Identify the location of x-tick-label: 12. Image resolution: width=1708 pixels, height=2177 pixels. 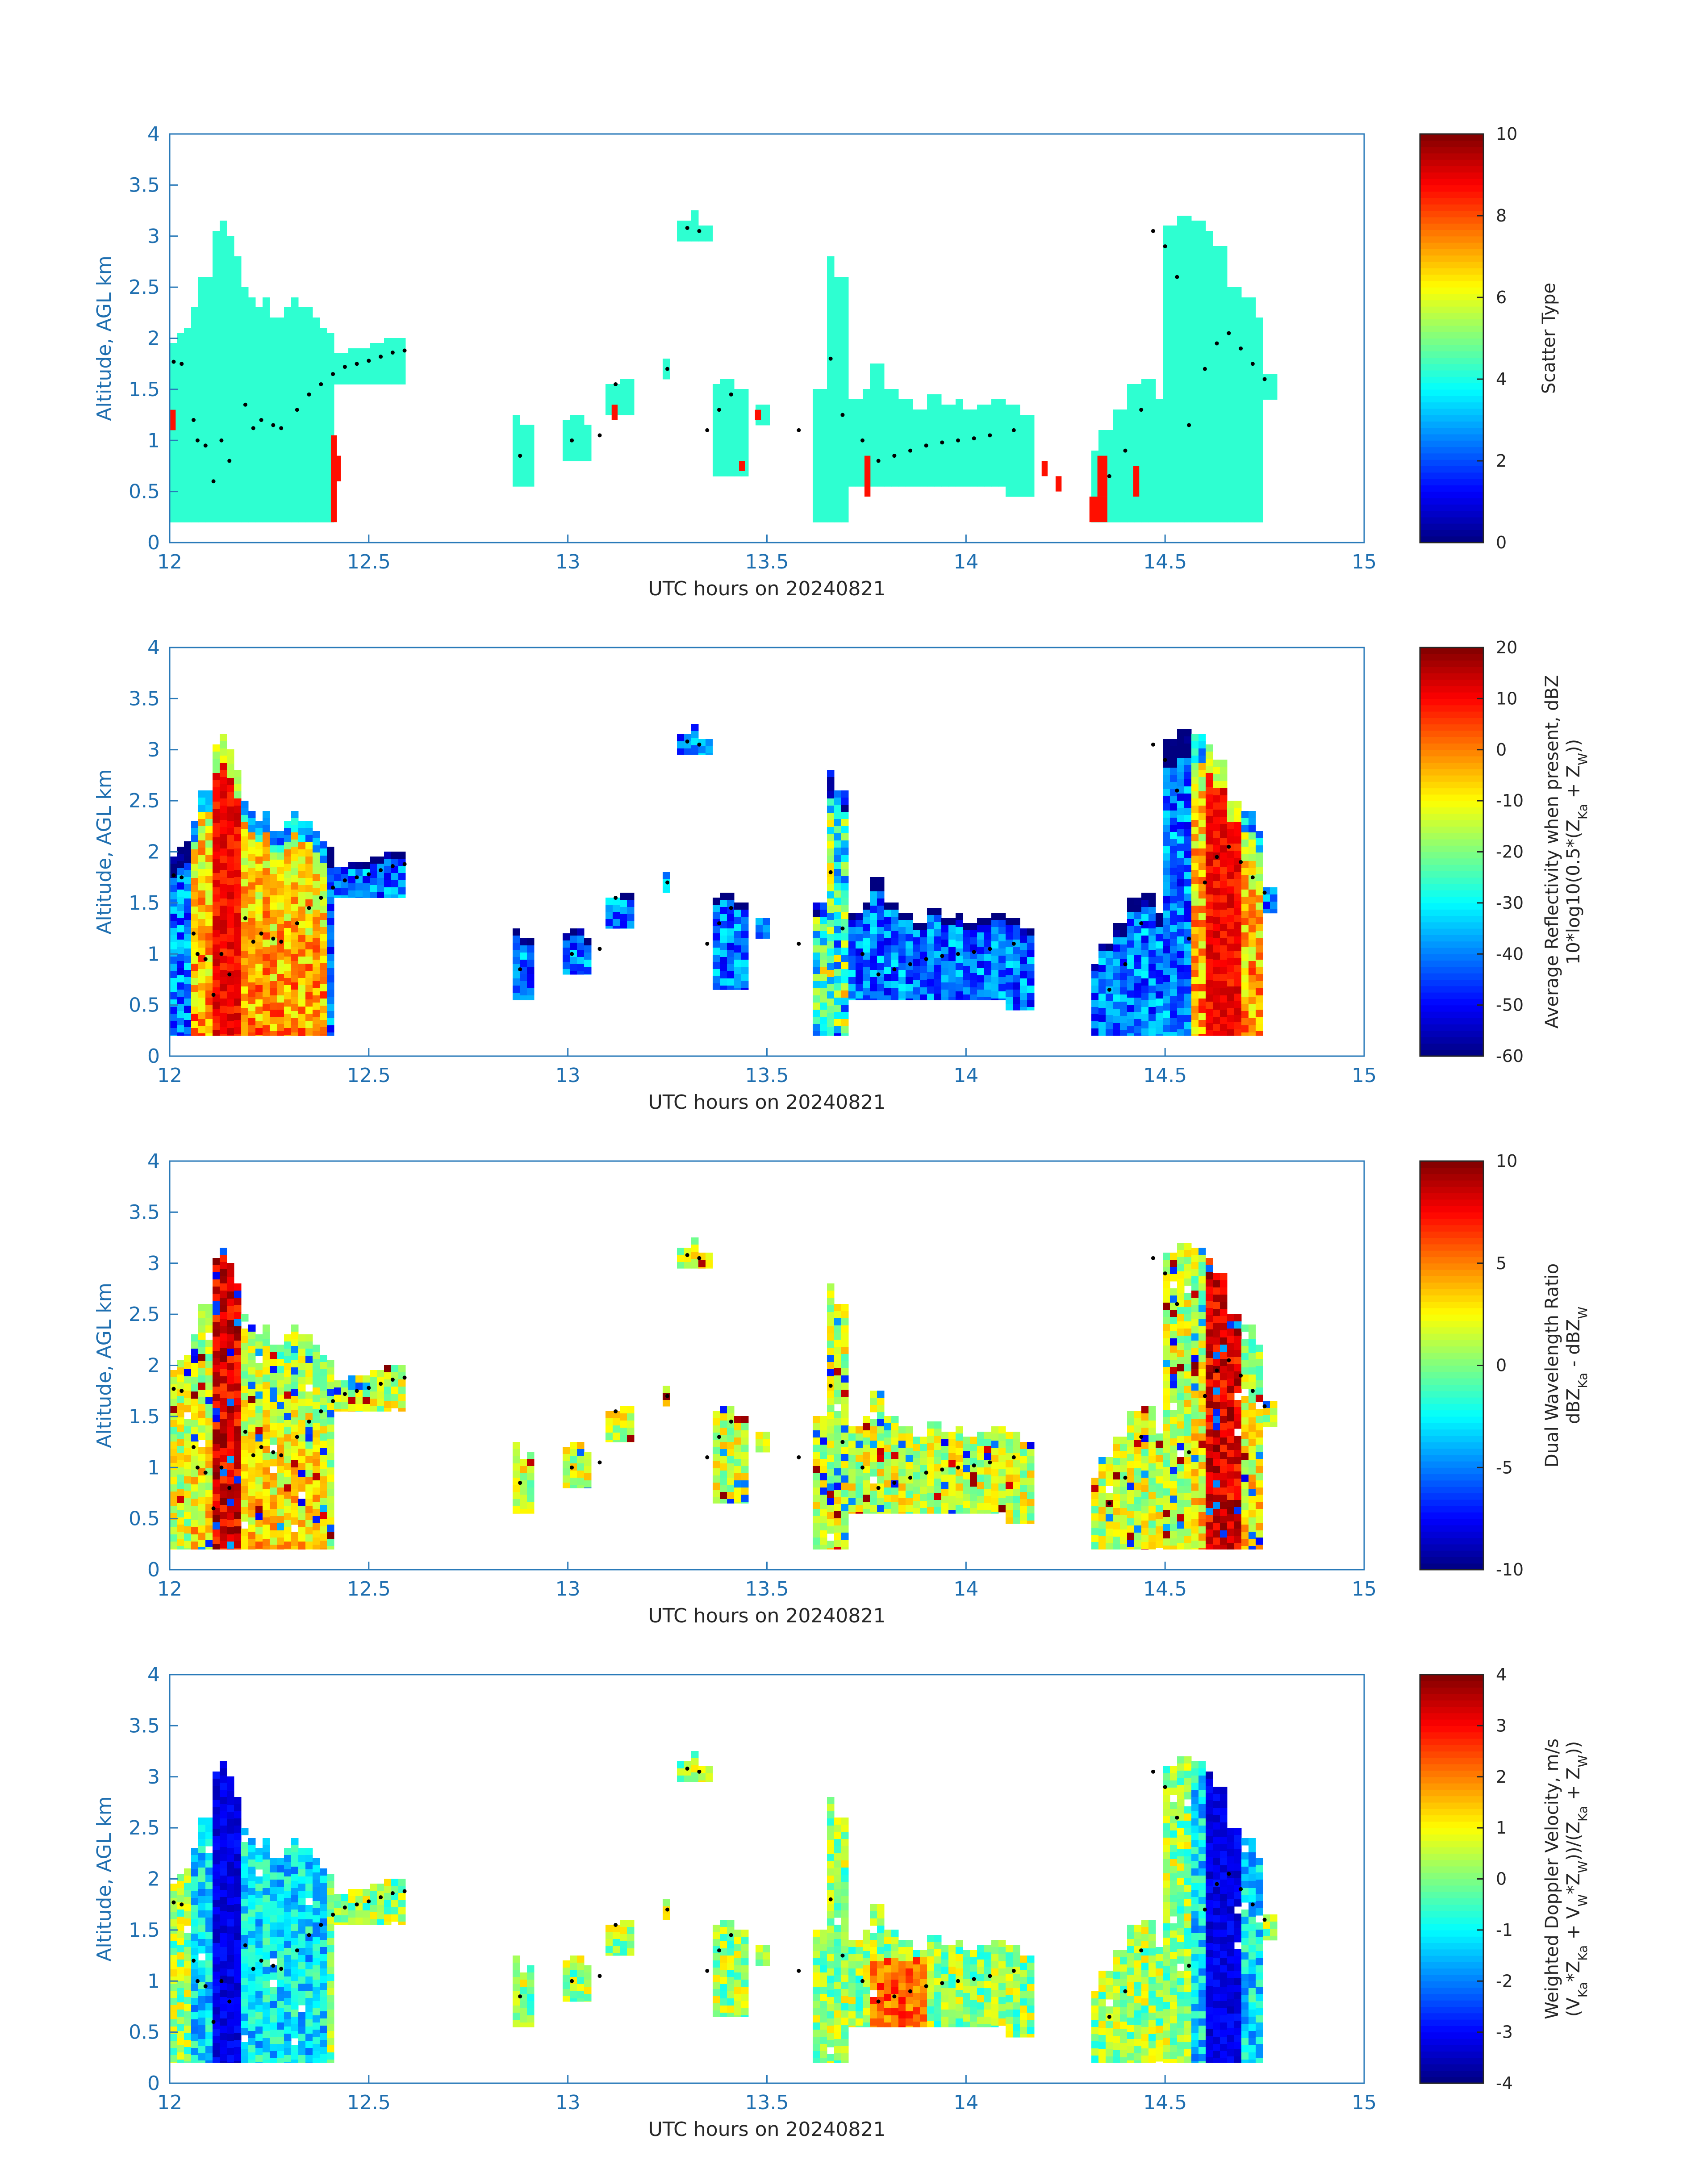
(169, 562).